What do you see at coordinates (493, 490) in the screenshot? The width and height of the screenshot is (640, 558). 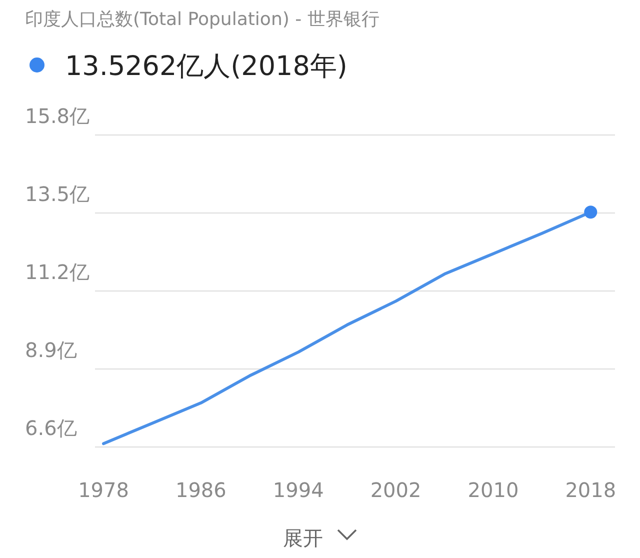 I see `x-tick-label: 2010` at bounding box center [493, 490].